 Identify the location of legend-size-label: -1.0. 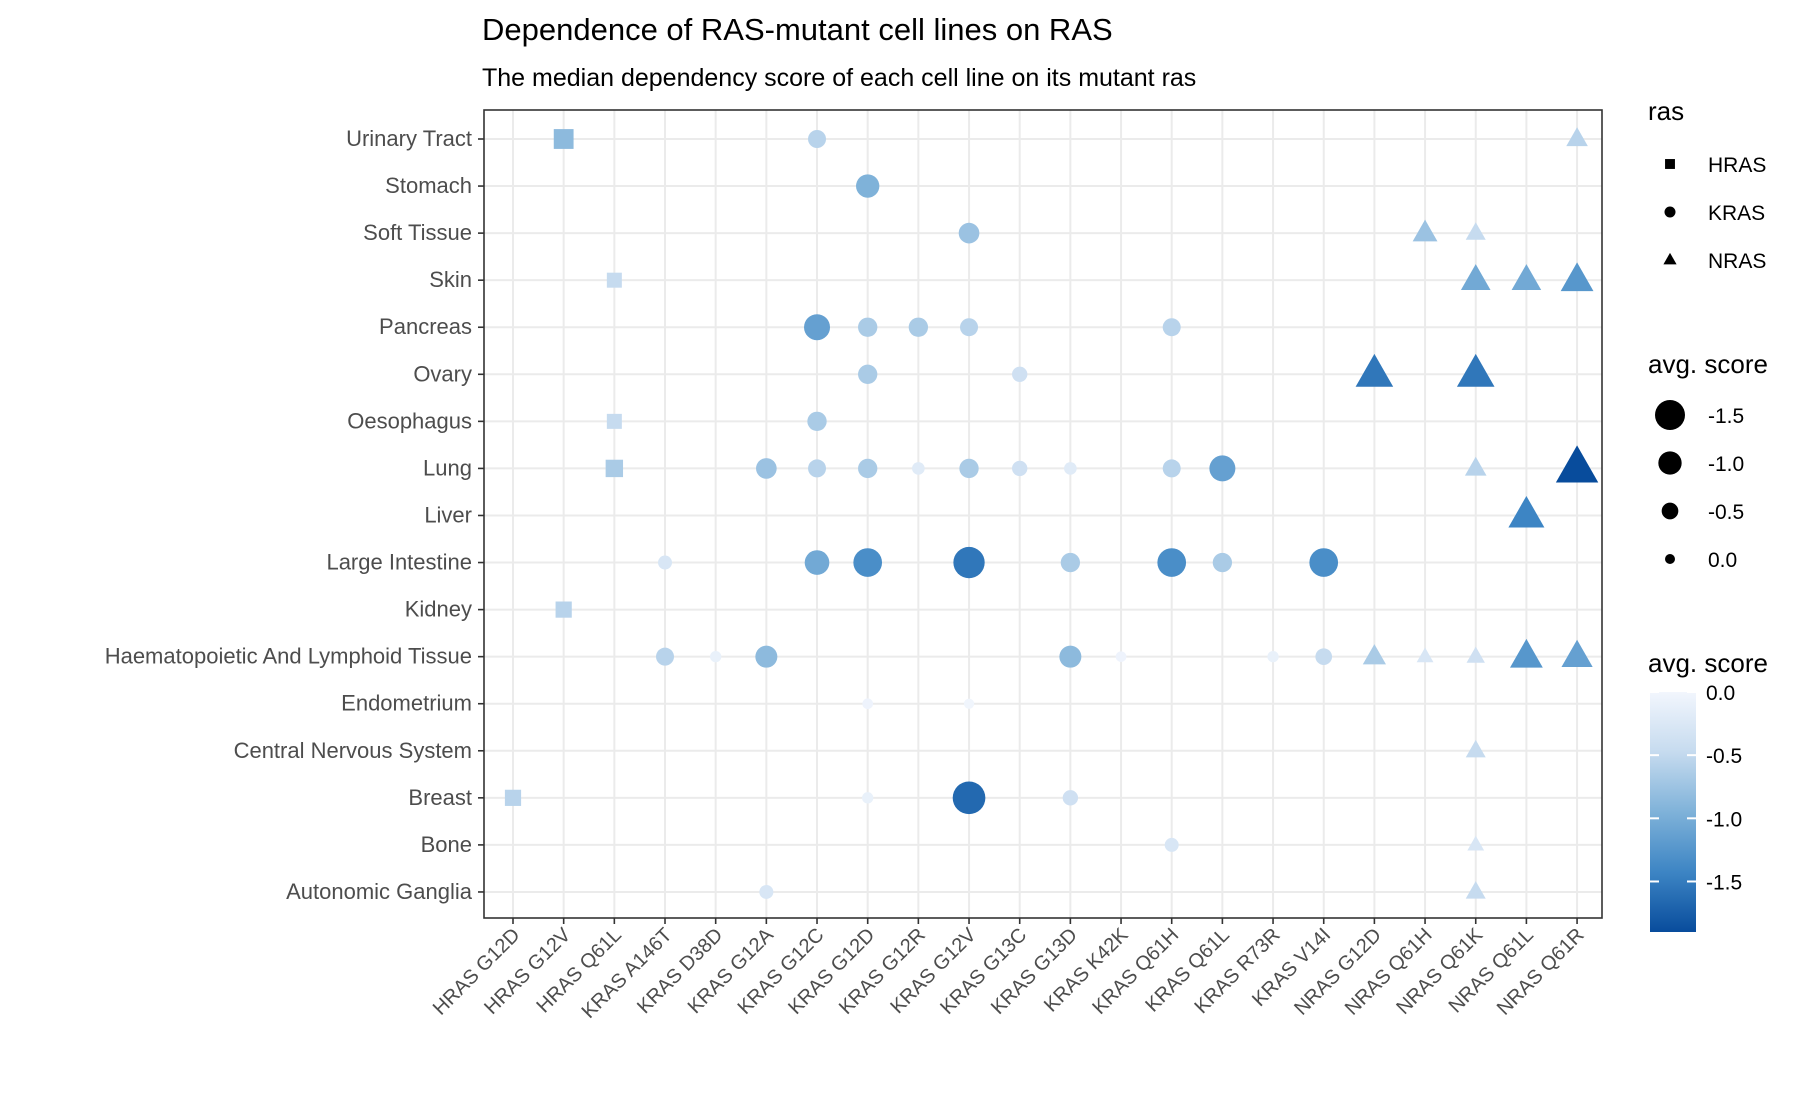
(1726, 464).